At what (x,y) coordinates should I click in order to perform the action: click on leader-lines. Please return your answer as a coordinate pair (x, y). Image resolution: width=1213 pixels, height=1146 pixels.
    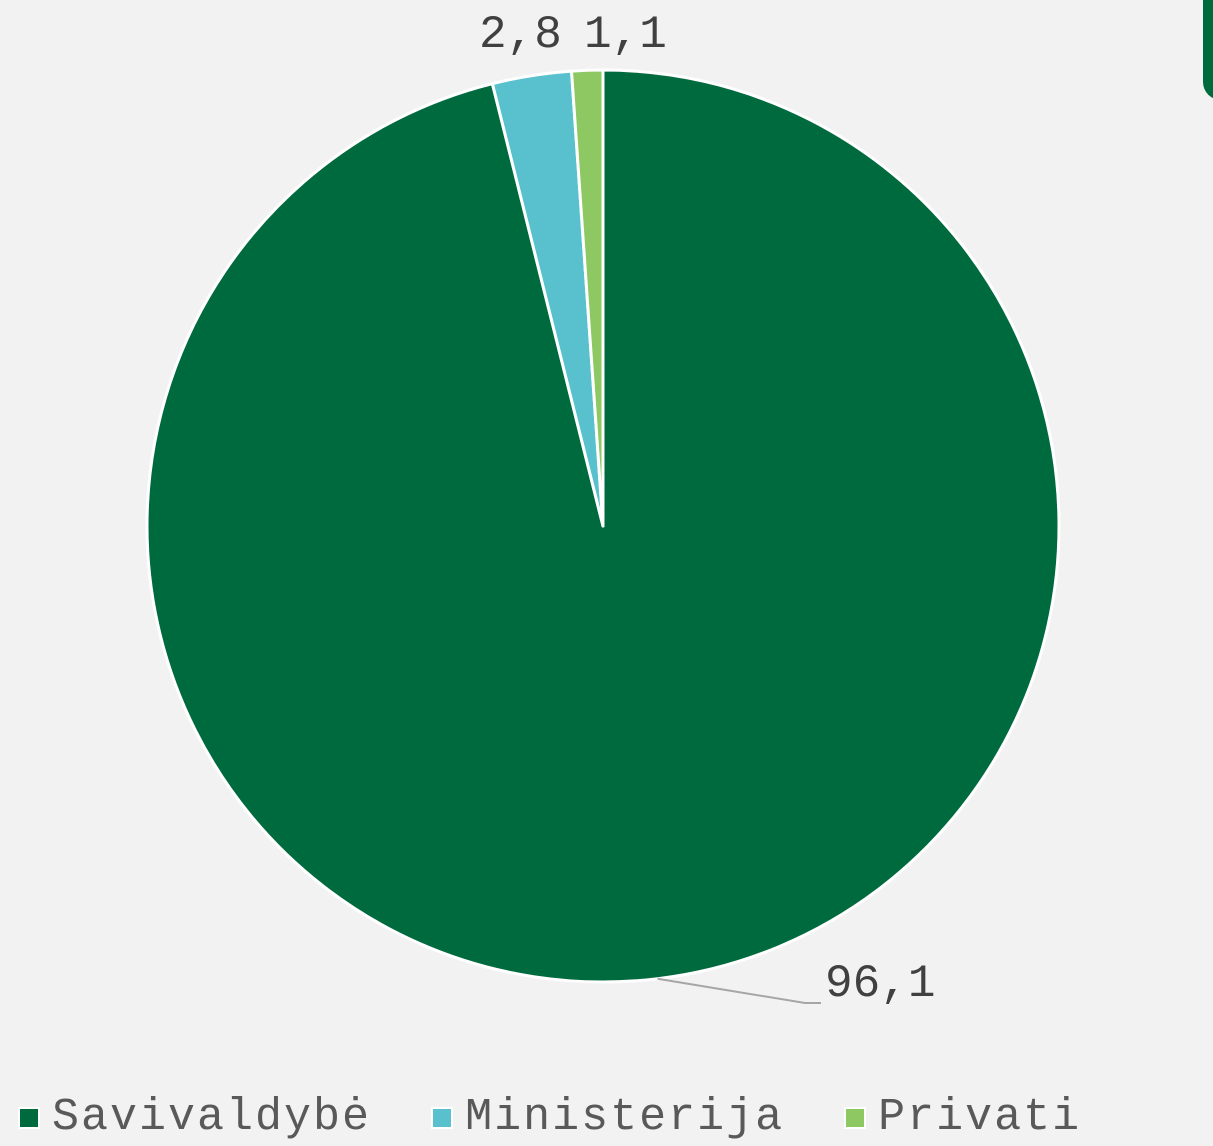
    Looking at the image, I should click on (739, 990).